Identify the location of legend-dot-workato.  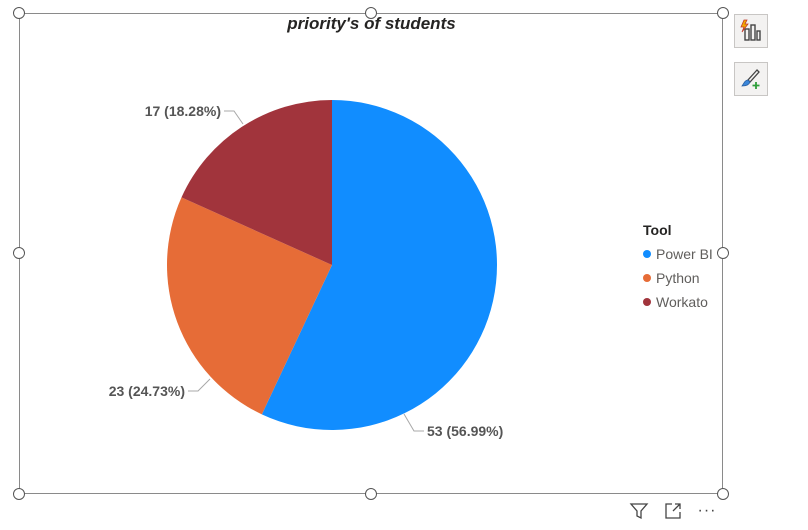
(647, 302).